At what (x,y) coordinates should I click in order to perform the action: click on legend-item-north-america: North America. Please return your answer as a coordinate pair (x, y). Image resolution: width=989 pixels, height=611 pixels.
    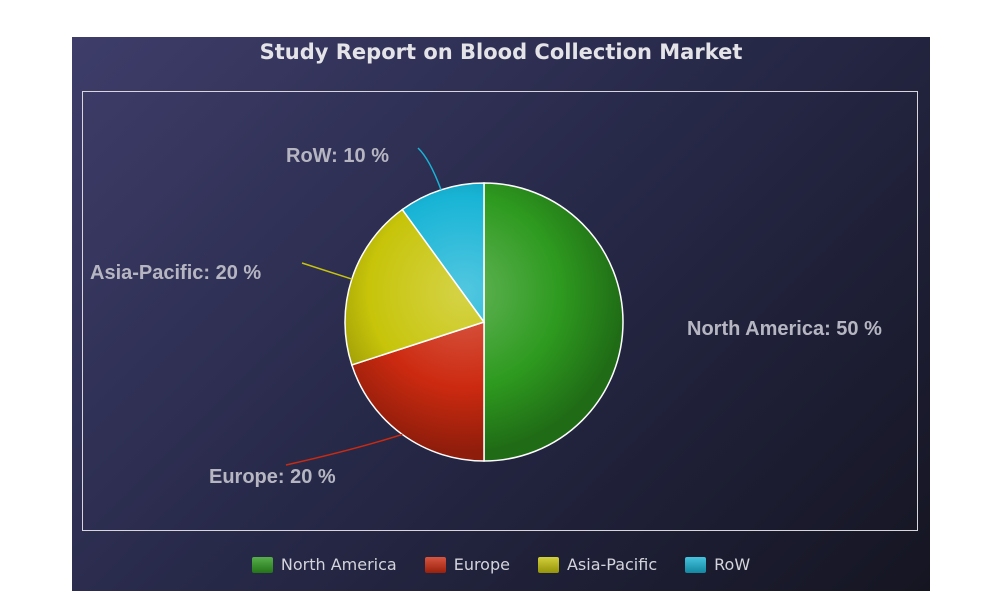
    Looking at the image, I should click on (324, 564).